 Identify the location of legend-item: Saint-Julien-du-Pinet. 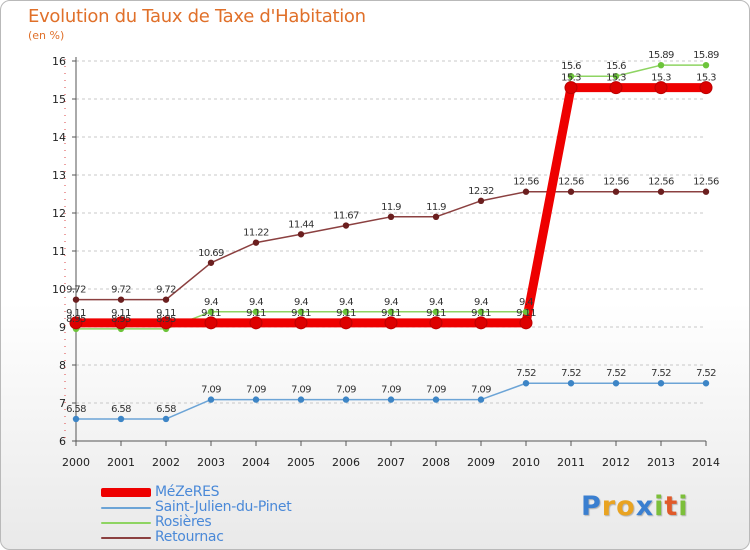
(196, 507).